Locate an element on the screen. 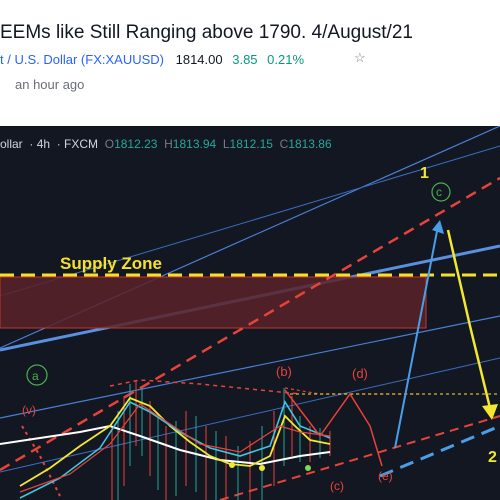 This screenshot has height=500, width=500. legend-open: 1812.23 is located at coordinates (136, 144).